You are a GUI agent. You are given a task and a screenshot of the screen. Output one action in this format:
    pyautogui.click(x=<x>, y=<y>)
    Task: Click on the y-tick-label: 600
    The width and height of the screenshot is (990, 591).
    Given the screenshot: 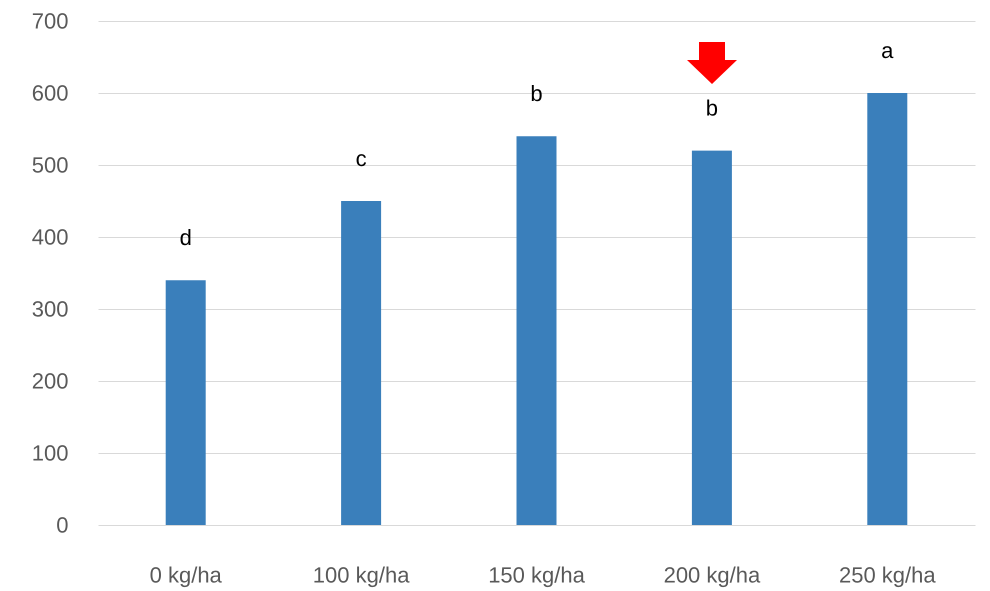 What is the action you would take?
    pyautogui.click(x=50, y=93)
    